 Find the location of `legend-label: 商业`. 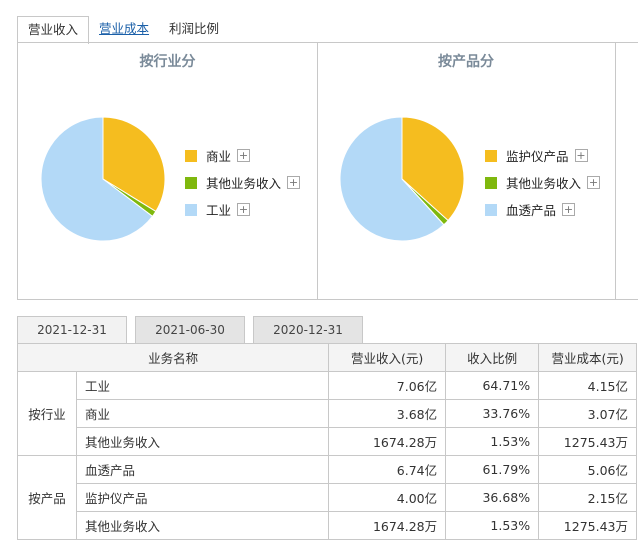

legend-label: 商业 is located at coordinates (219, 156).